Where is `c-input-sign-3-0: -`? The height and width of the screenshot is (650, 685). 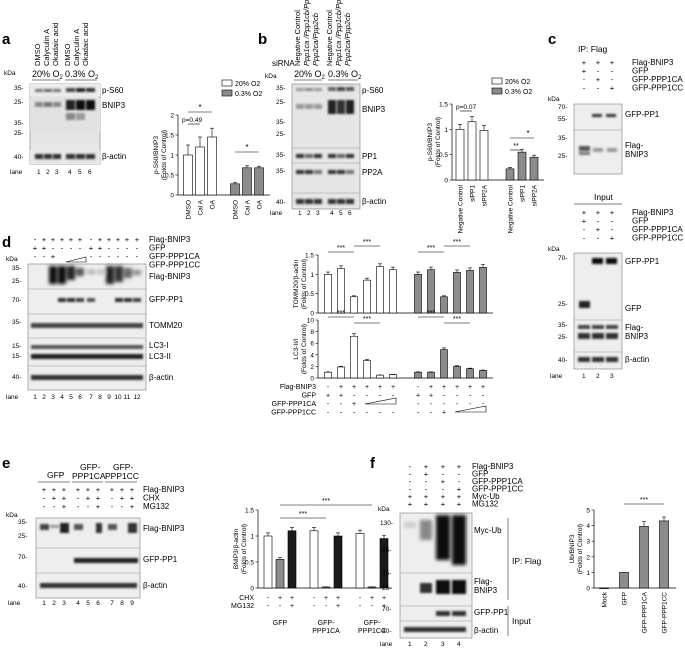 c-input-sign-3-0: - is located at coordinates (584, 238).